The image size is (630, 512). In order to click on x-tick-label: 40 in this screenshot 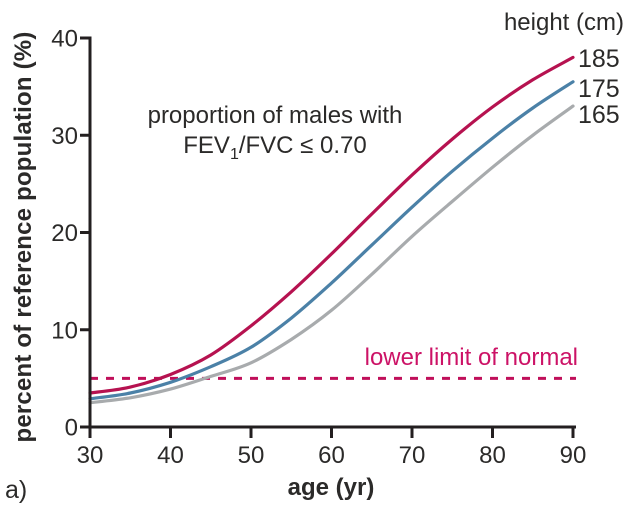, I will do `click(170, 455)`.